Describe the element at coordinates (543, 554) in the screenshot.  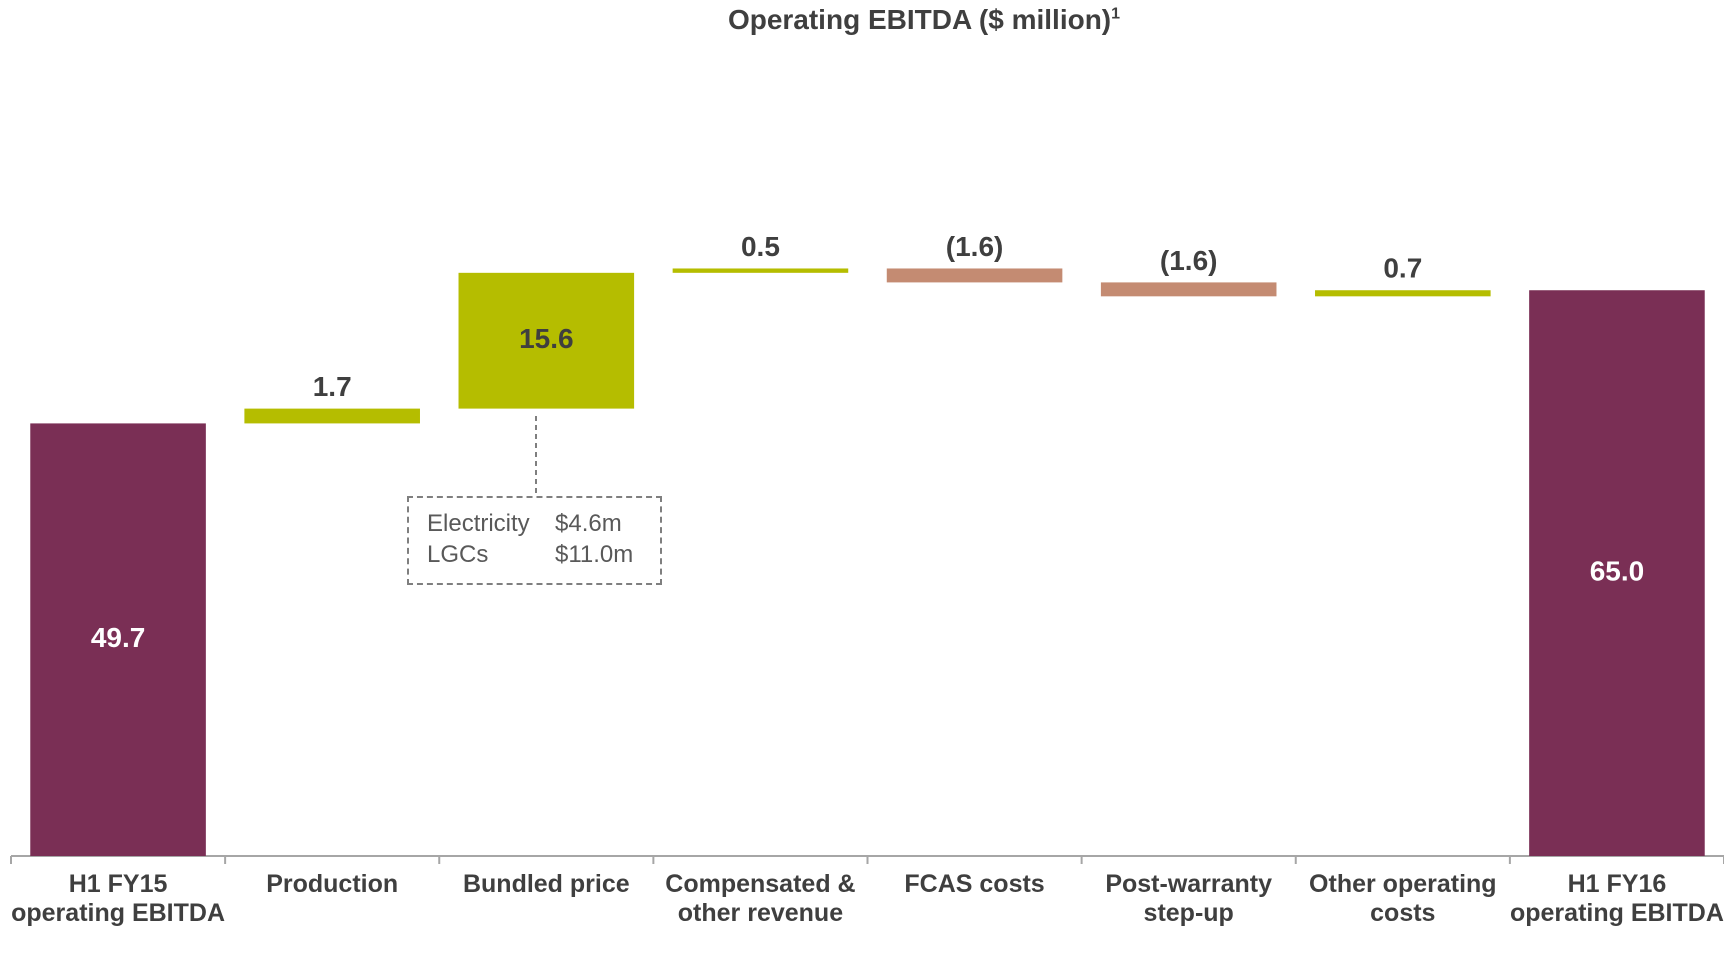
I see `annotation-row: LGCs $11.0m` at that location.